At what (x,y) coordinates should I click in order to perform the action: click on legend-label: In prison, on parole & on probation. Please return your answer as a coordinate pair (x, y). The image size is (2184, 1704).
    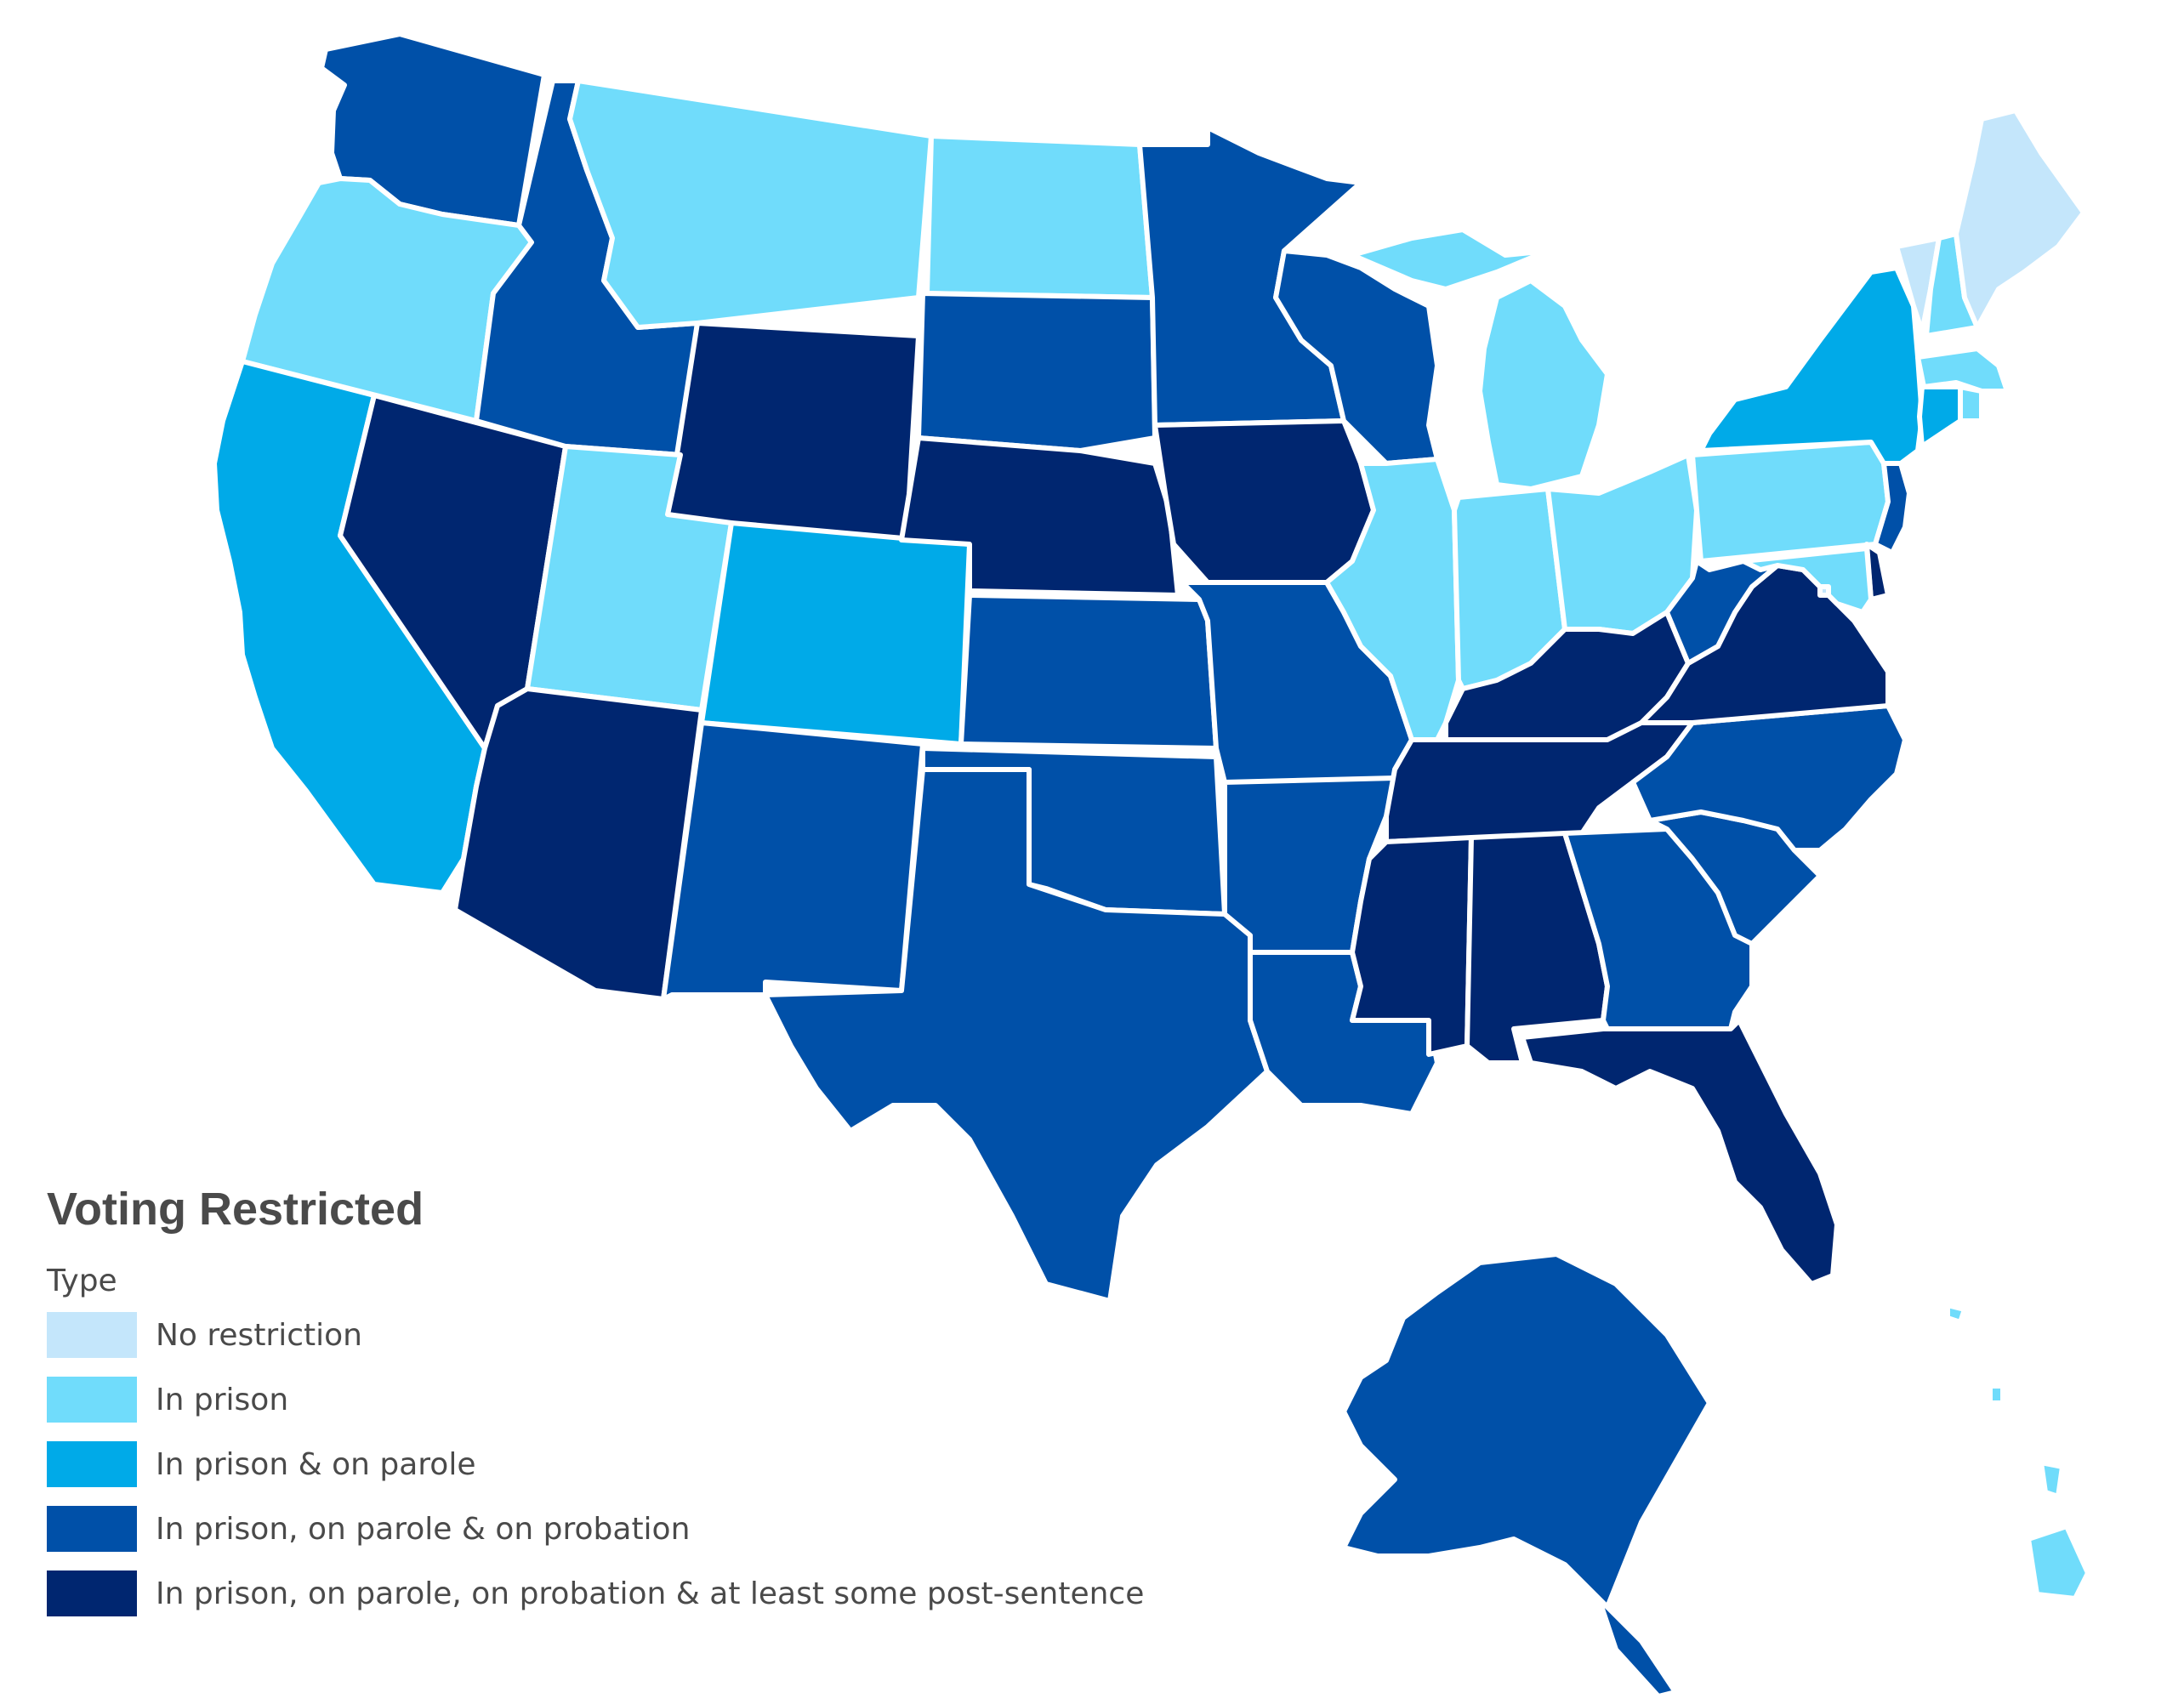
    Looking at the image, I should click on (423, 1529).